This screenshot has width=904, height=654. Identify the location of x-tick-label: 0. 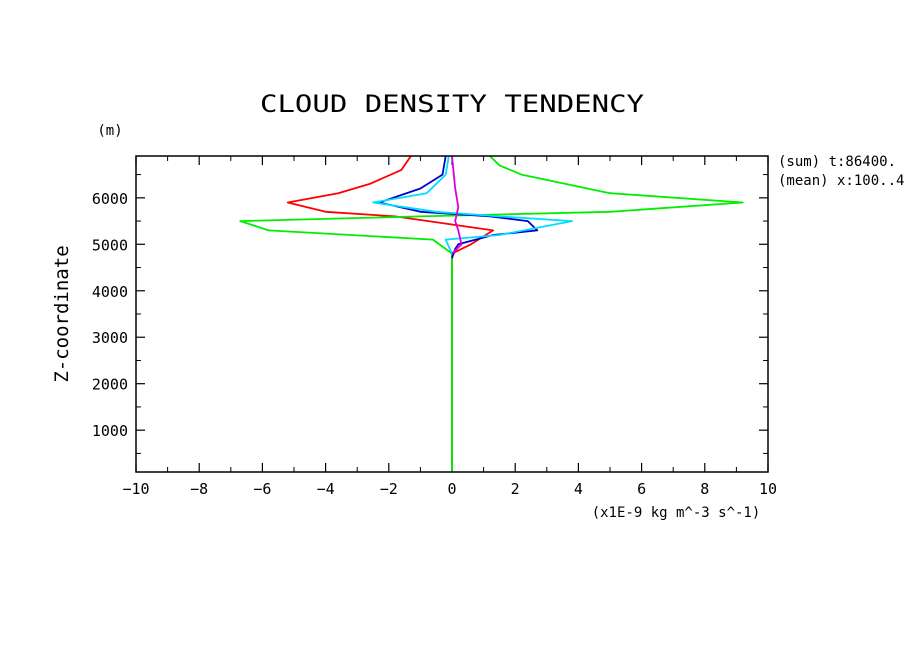
(451, 489).